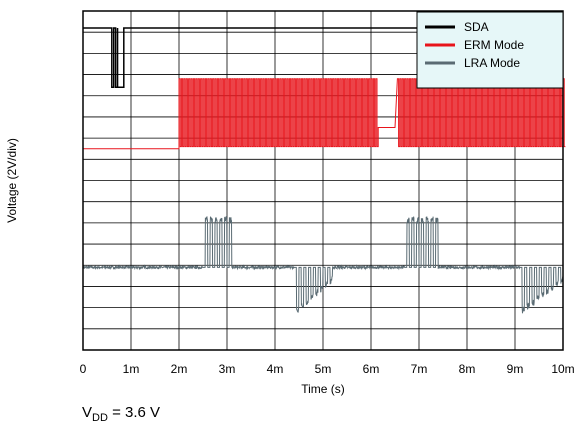 This screenshot has width=579, height=432. Describe the element at coordinates (324, 114) in the screenshot. I see `series-line-erm-mode` at that location.